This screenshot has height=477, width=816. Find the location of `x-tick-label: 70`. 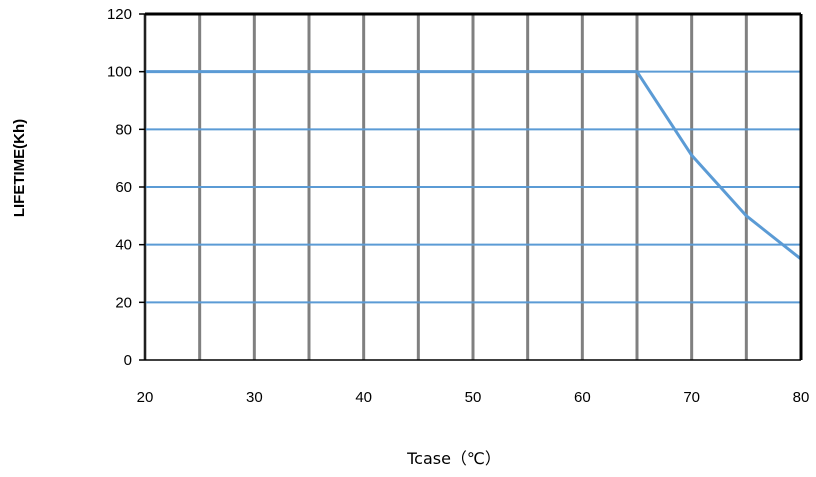

x-tick-label: 70 is located at coordinates (691, 397).